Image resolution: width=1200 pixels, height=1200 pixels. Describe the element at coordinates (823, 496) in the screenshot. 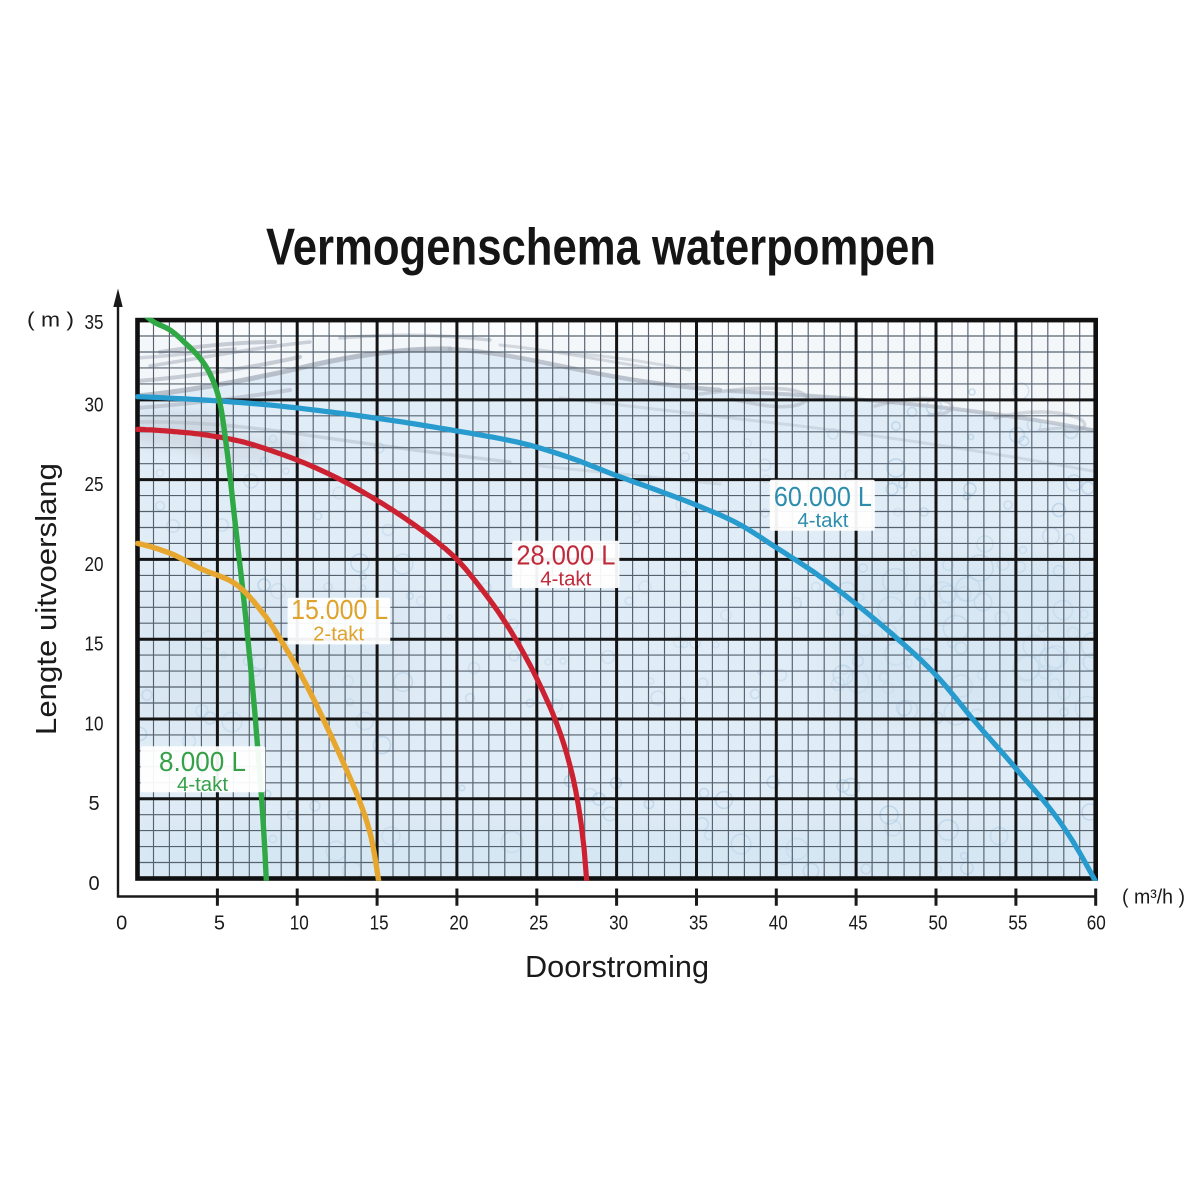

I see `svg-text: 60.000 L` at that location.